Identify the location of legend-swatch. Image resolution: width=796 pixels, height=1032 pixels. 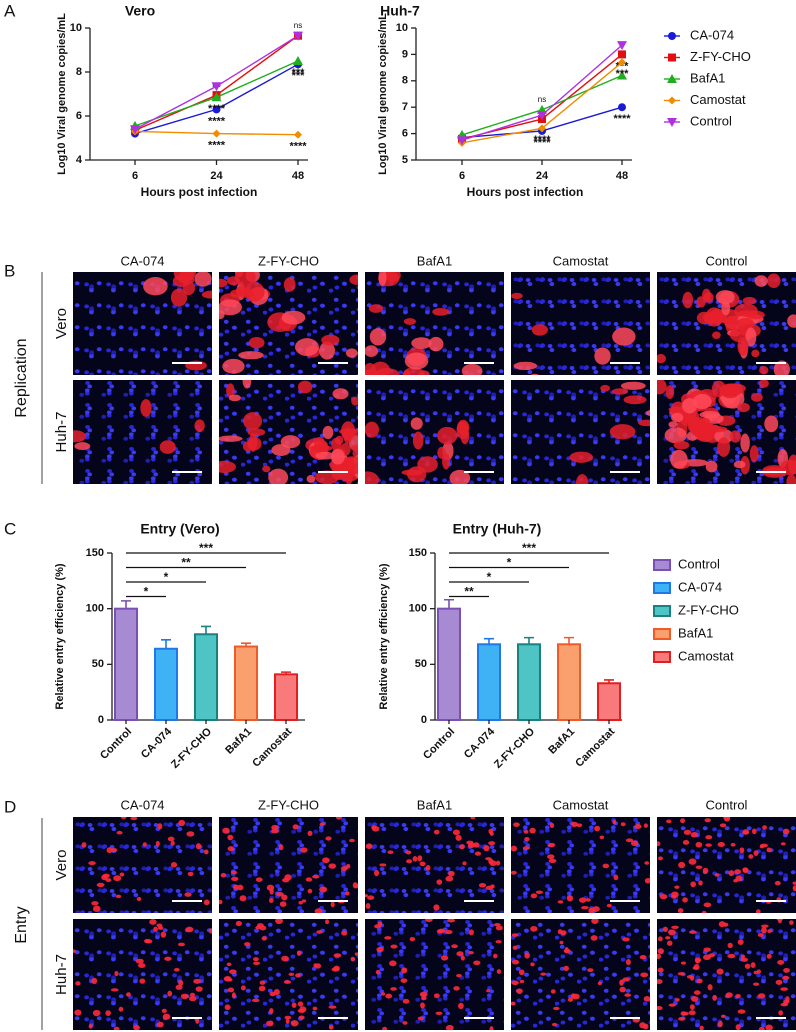
(662, 588).